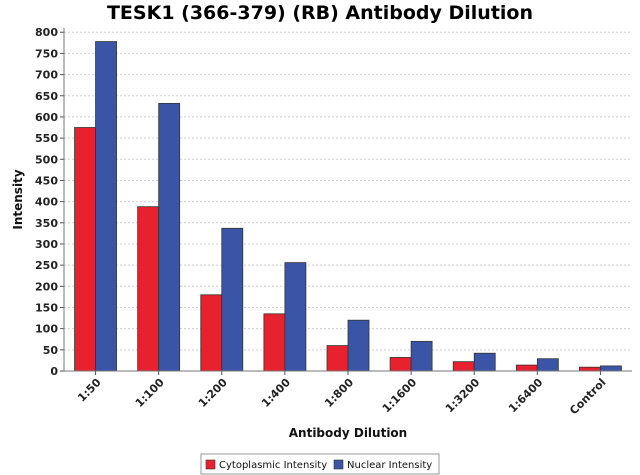  Describe the element at coordinates (46, 180) in the screenshot. I see `y-tick-label: 450` at that location.